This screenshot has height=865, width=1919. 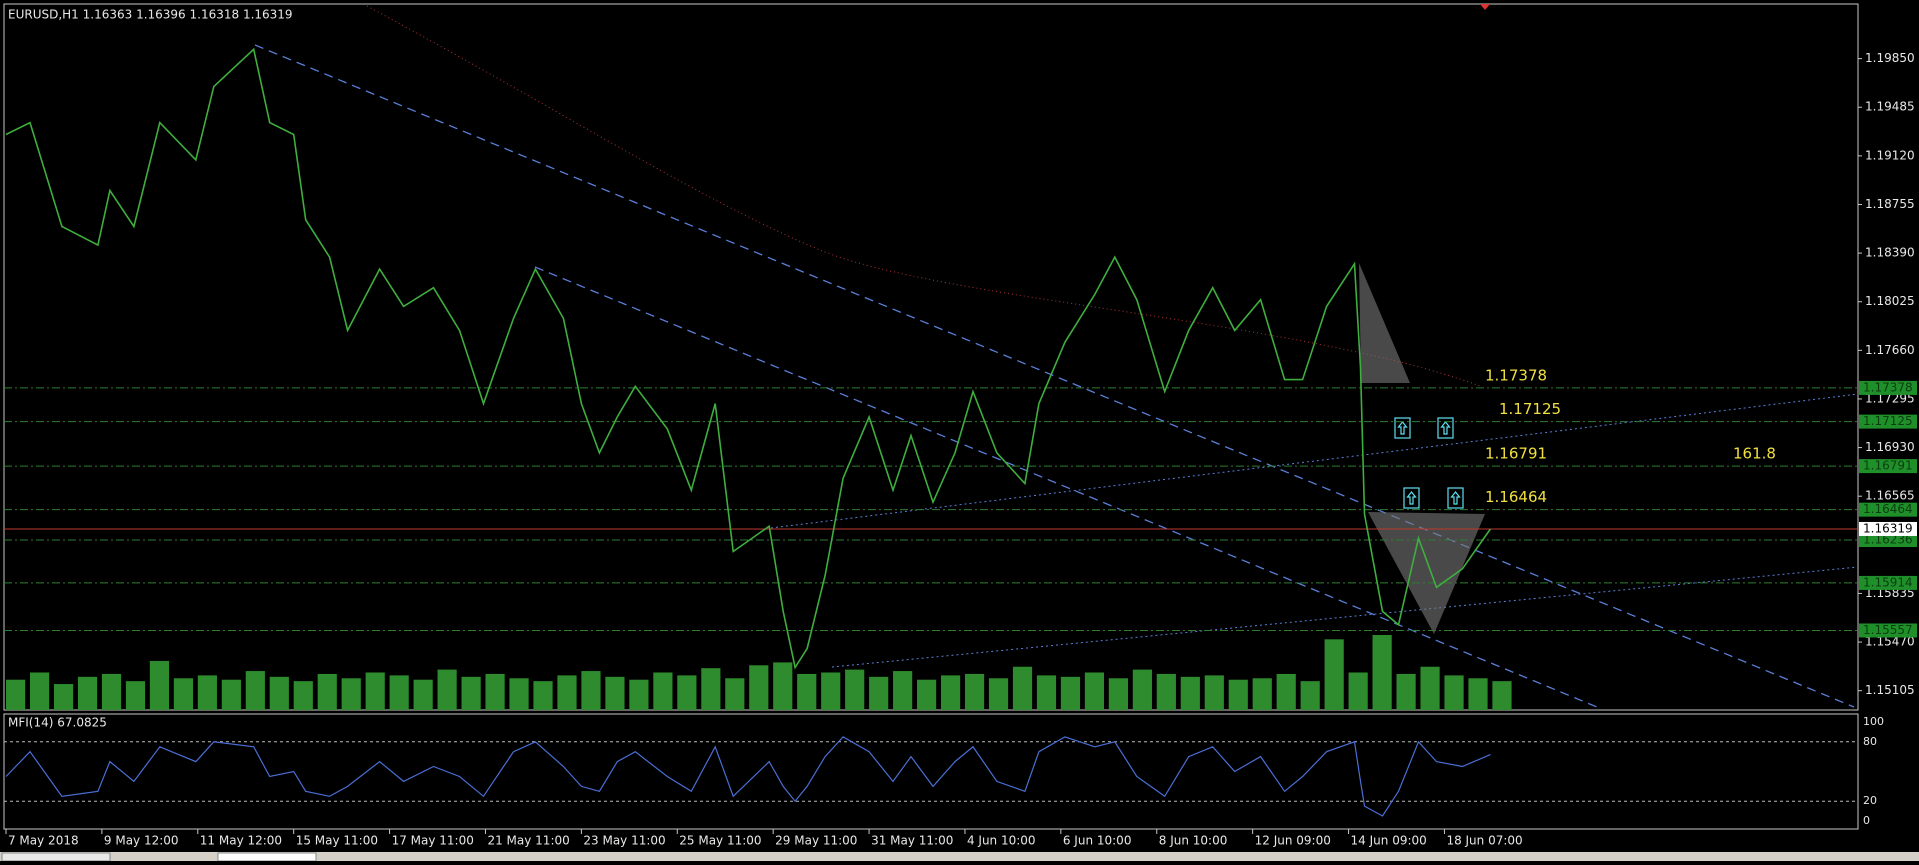 I want to click on x-tick-label: 29 May 11:00, so click(x=816, y=841).